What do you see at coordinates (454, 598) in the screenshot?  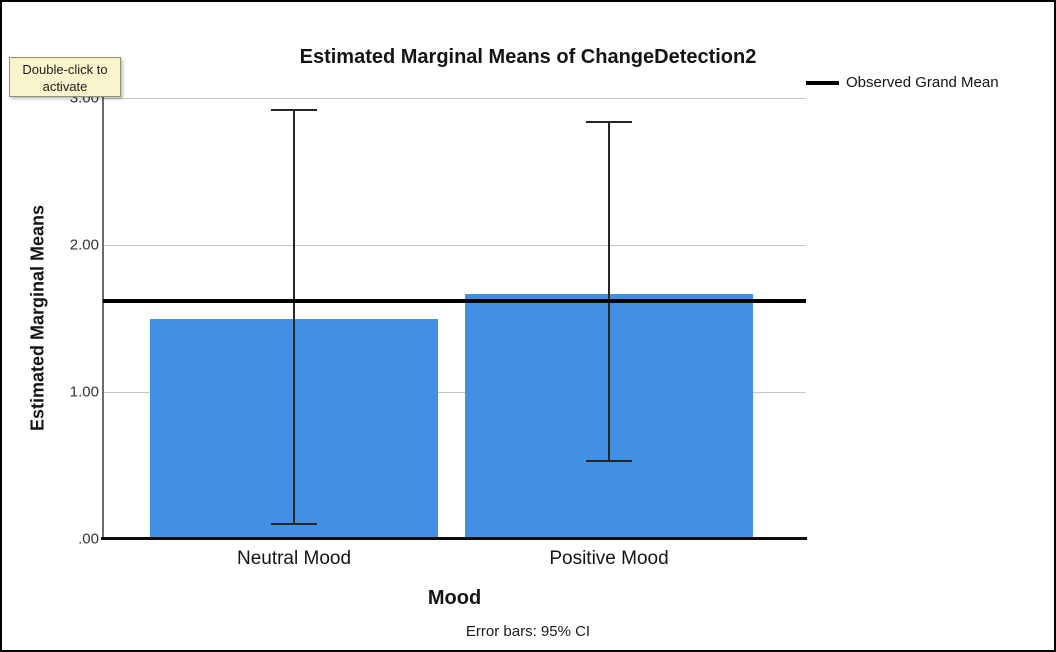 I see `x-axis-title: Mood` at bounding box center [454, 598].